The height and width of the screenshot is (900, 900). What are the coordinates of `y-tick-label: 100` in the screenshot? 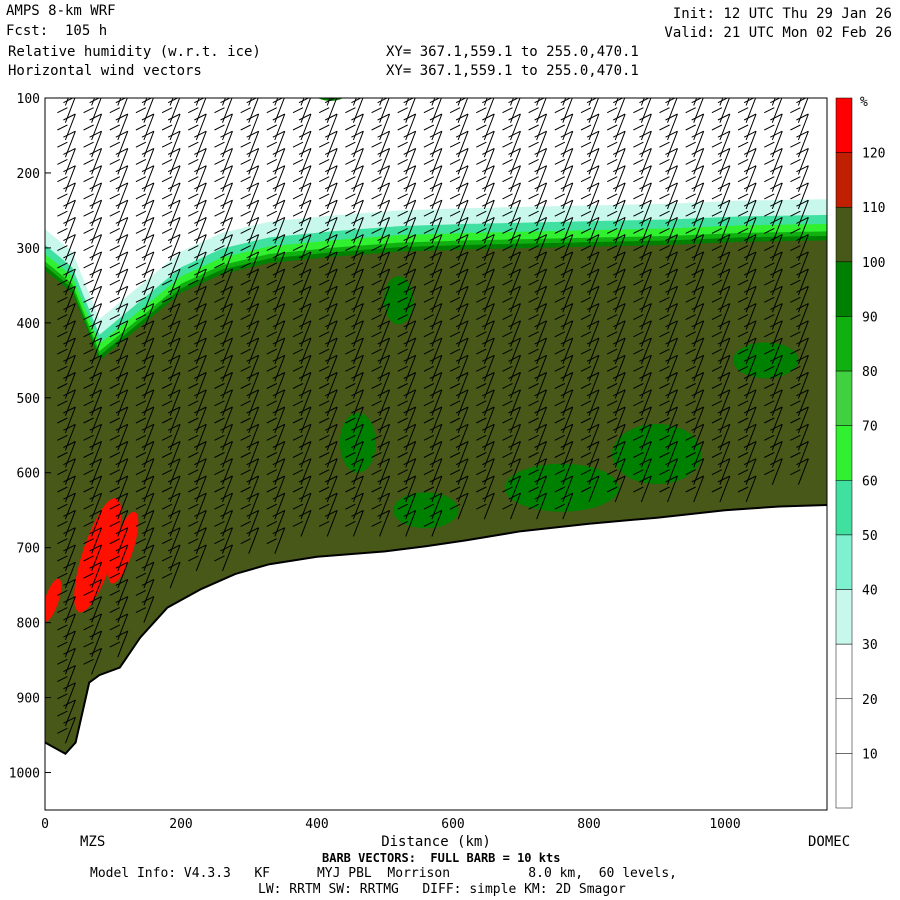 It's located at (28, 99).